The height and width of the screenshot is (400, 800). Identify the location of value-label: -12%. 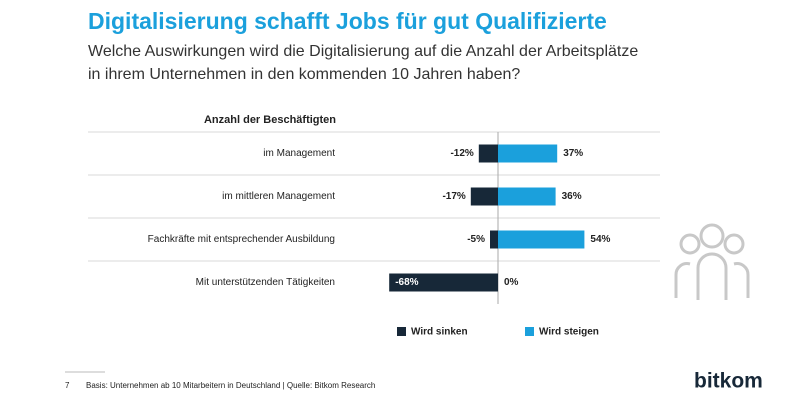
(461, 153).